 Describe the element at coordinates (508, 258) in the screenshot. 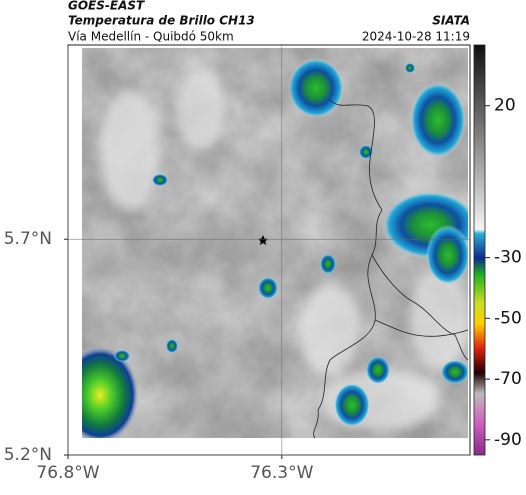

I see `colorbar-tick-label: -30` at that location.